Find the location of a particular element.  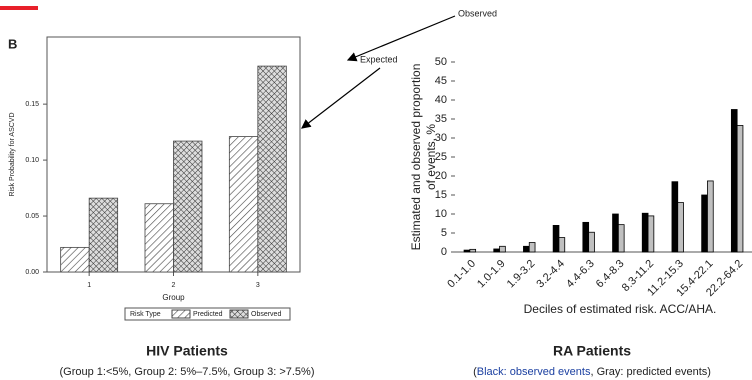

y-tick-label: 50 is located at coordinates (441, 62).